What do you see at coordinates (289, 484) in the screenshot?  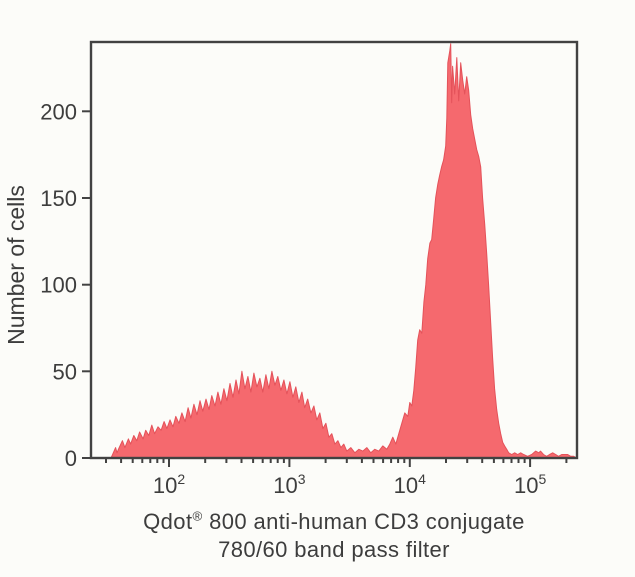 I see `x-tick-label: 10³` at bounding box center [289, 484].